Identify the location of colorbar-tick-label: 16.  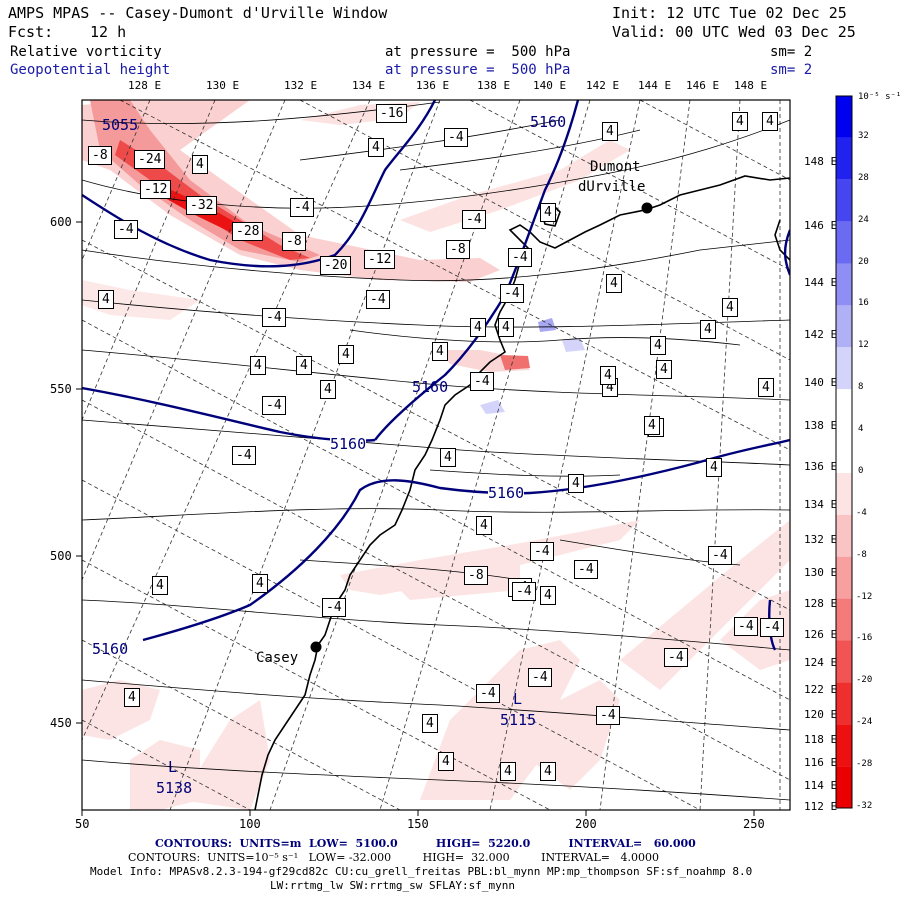
(863, 303).